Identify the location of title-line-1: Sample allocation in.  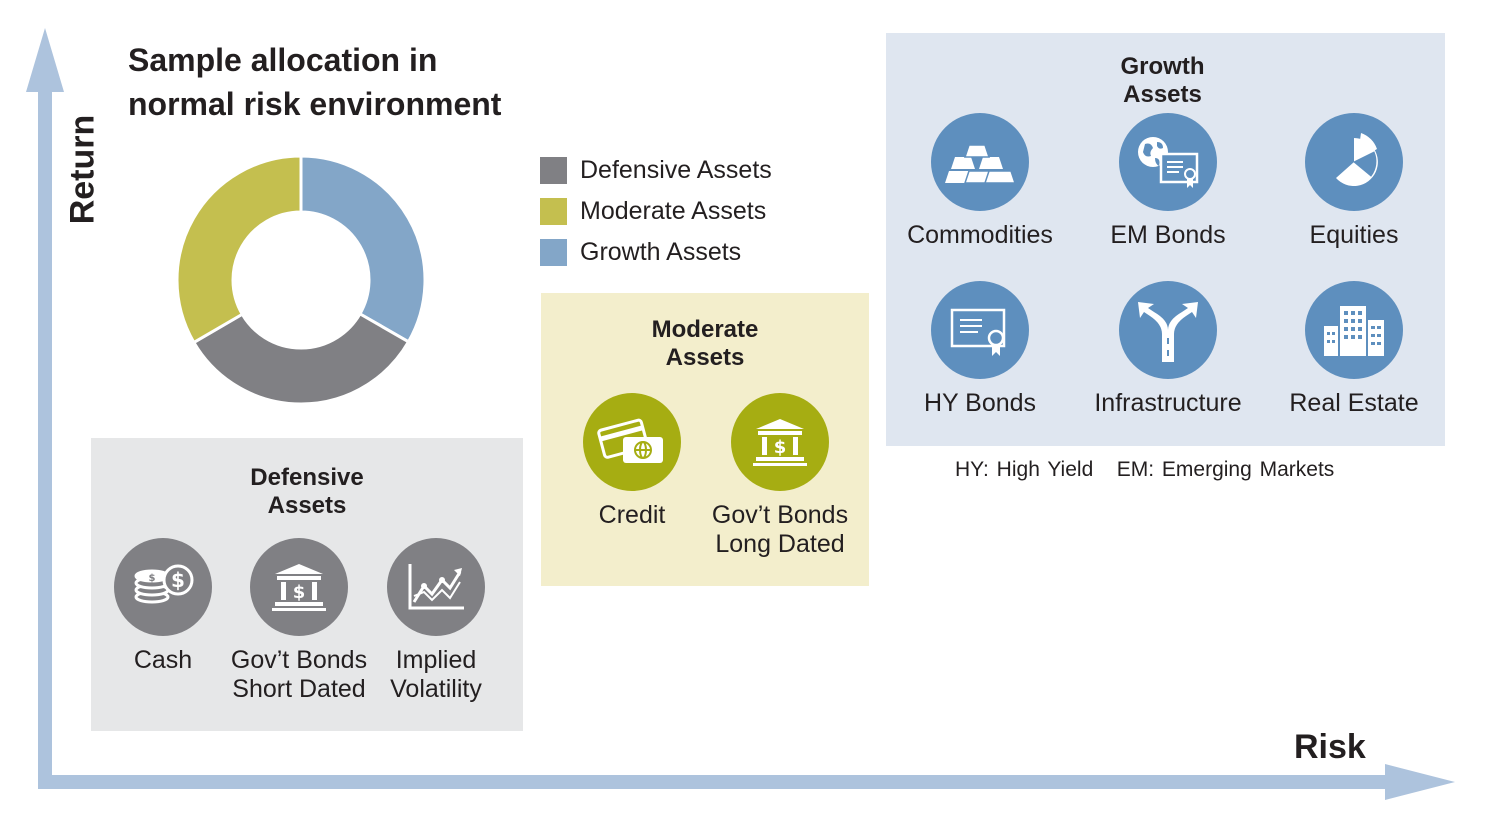
(283, 60).